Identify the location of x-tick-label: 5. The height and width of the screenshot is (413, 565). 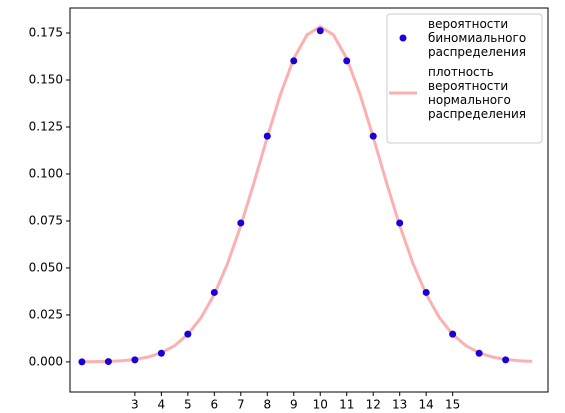
(188, 405).